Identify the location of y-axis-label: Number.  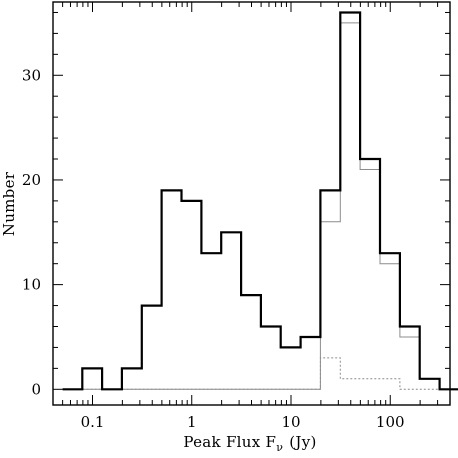
(9, 203).